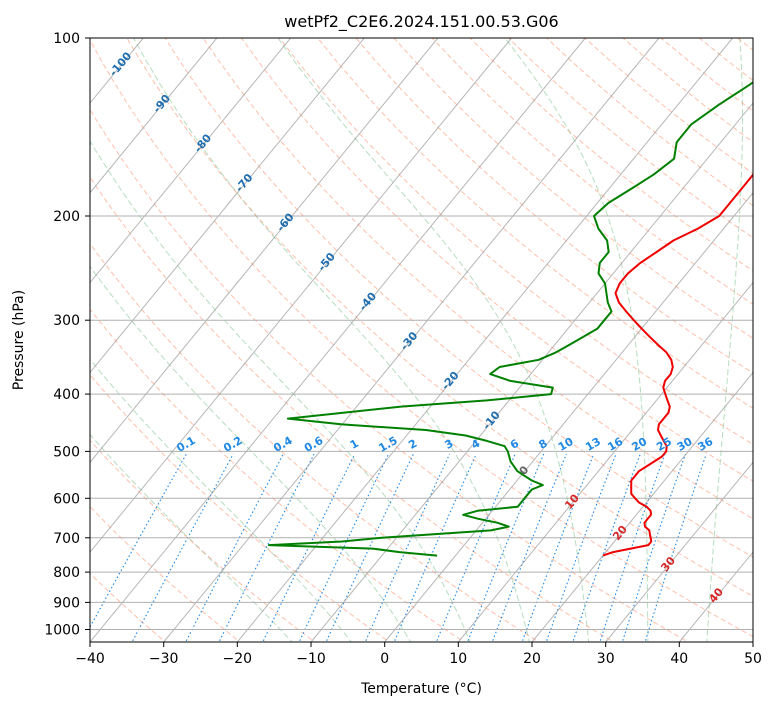 Image resolution: width=775 pixels, height=708 pixels. What do you see at coordinates (67, 335) in the screenshot?
I see `y-axis-ticks: 100 200 300 400 500 600 700 800 900 1000` at bounding box center [67, 335].